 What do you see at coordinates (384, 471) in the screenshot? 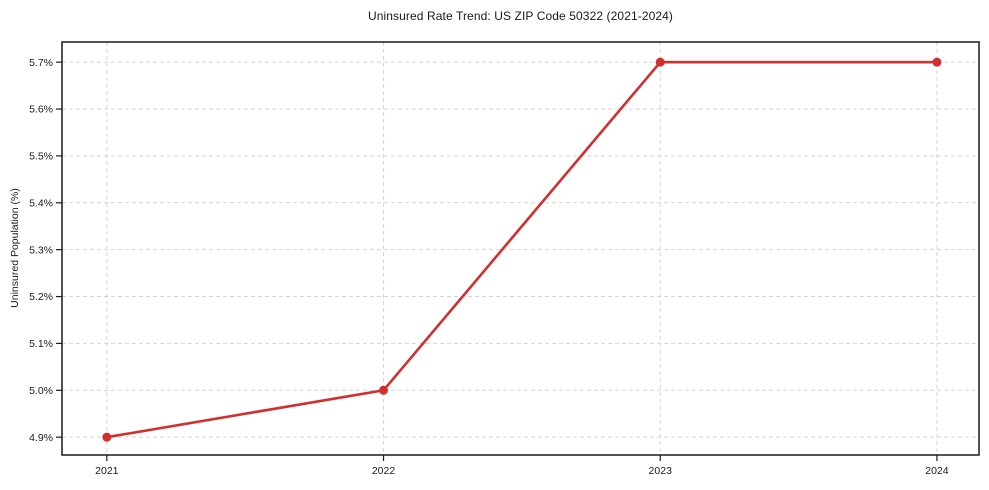
I see `x-tick-label: 2022` at bounding box center [384, 471].